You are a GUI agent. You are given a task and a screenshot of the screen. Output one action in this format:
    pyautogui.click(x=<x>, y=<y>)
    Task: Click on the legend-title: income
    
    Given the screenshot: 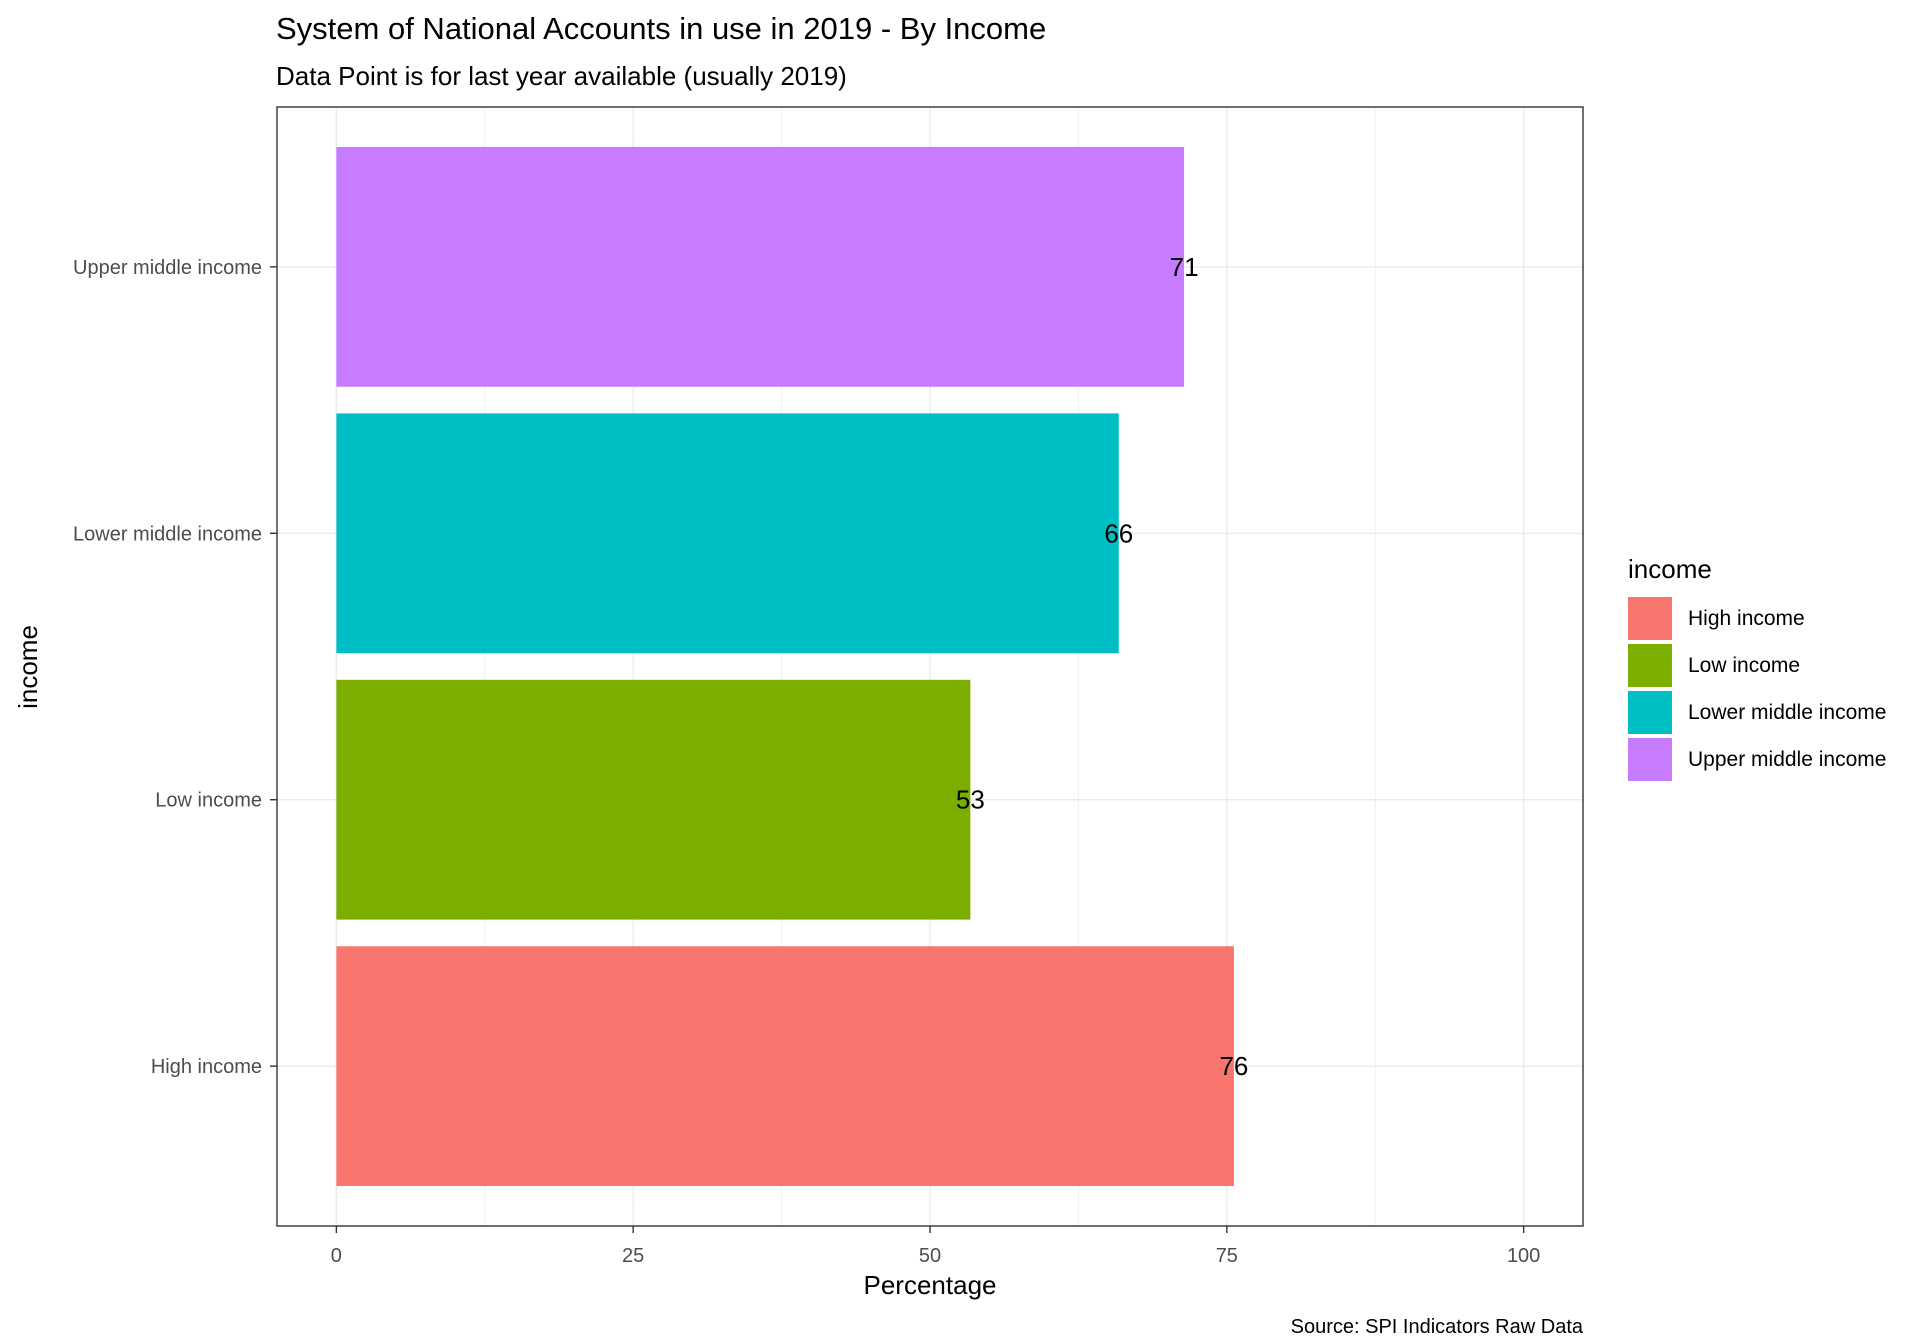 What is the action you would take?
    pyautogui.click(x=1670, y=569)
    